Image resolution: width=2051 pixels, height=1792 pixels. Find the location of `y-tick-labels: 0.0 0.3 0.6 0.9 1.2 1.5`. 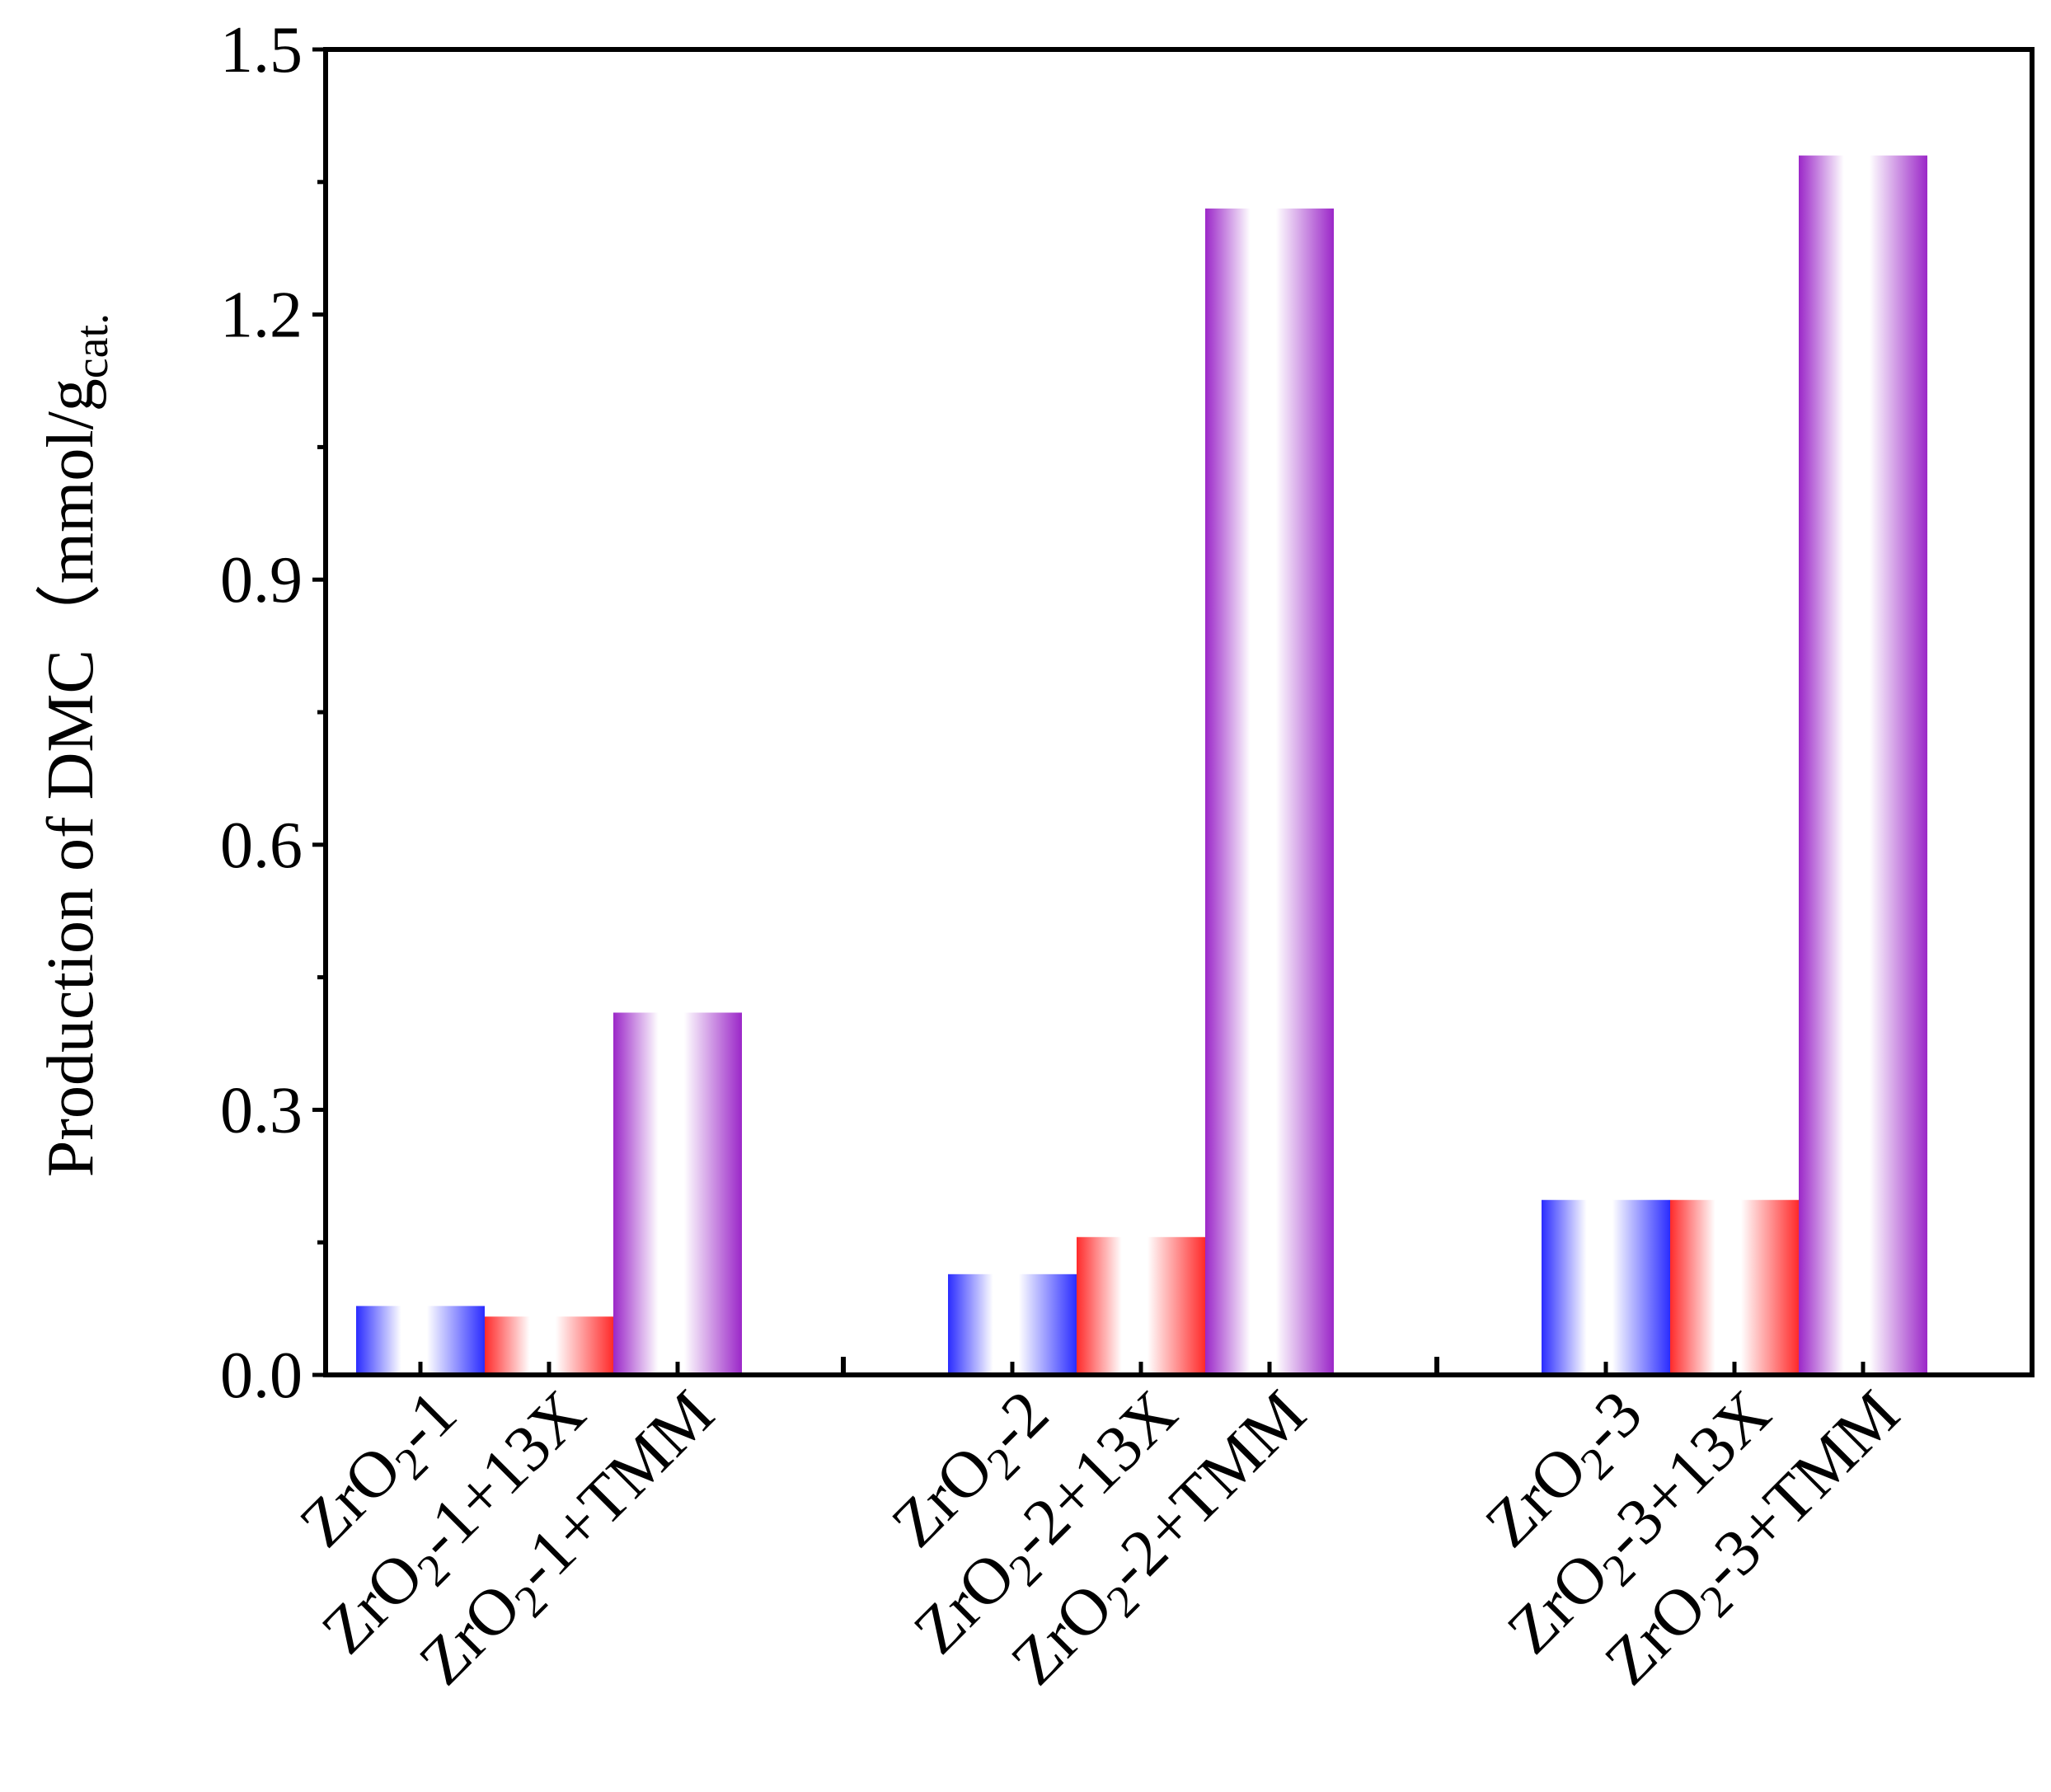

y-tick-labels: 0.0 0.3 0.6 0.9 1.2 1.5 is located at coordinates (261, 713).